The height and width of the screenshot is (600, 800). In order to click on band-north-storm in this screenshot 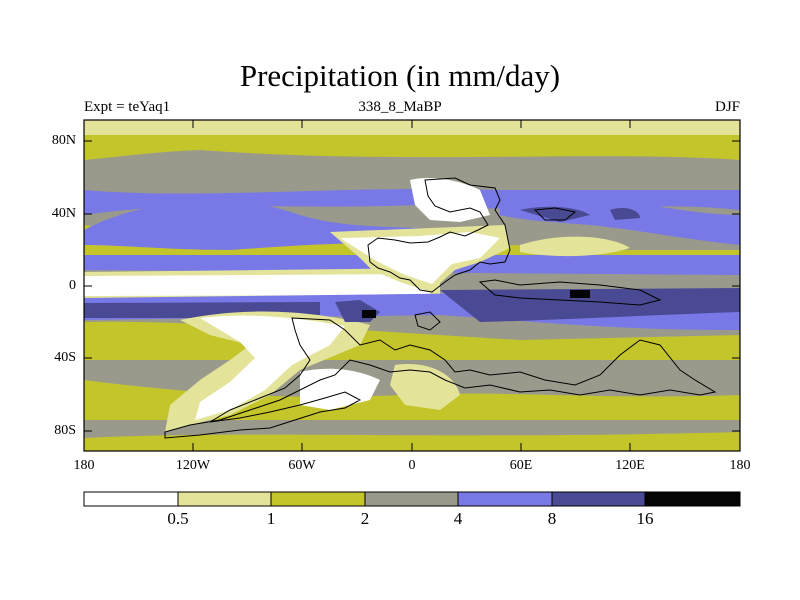, I will do `click(412, 201)`.